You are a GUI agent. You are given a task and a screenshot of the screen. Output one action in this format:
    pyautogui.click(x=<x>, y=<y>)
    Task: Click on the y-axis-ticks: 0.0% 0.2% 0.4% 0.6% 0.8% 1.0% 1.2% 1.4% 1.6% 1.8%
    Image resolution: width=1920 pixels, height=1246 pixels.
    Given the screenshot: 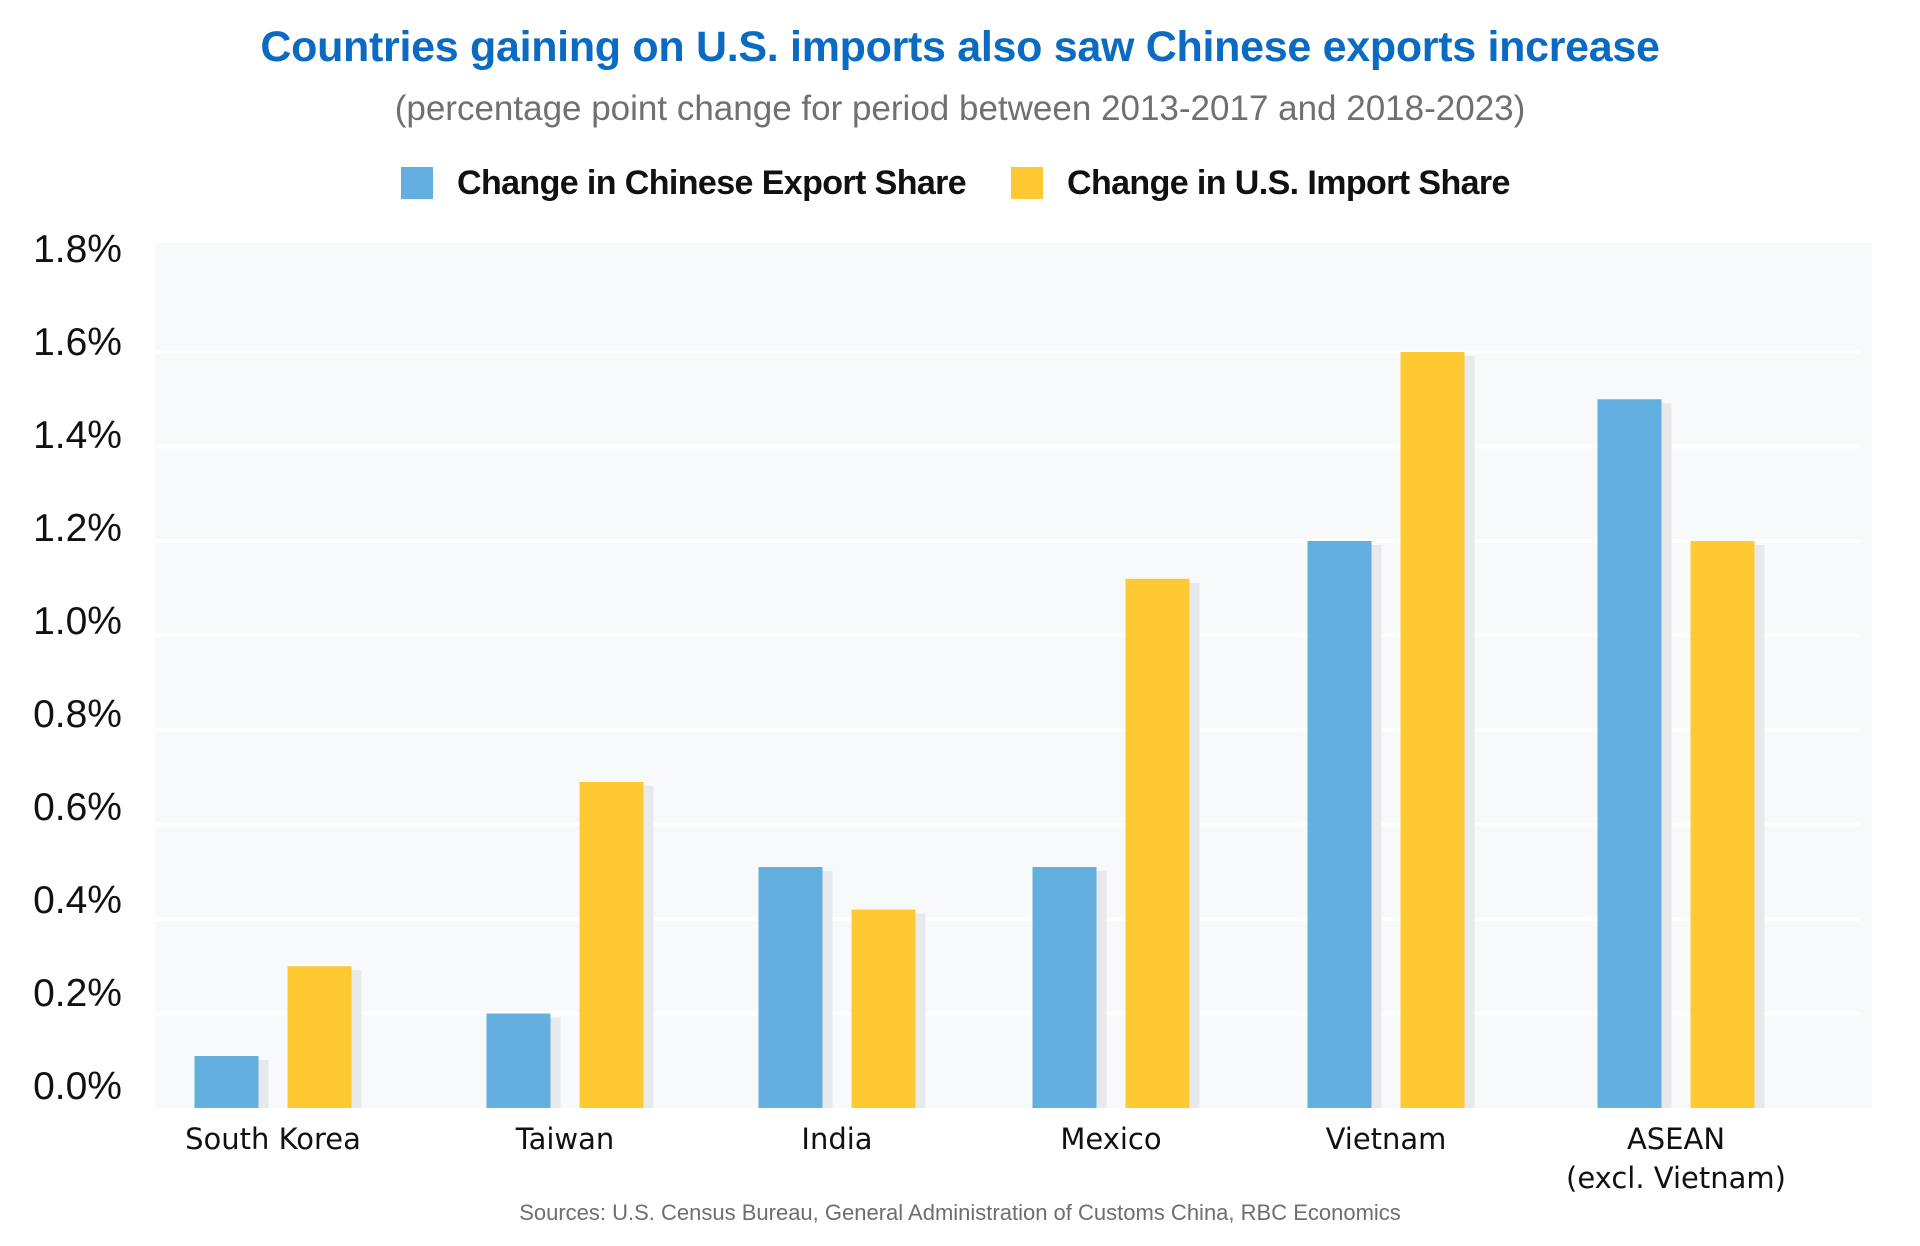 What is the action you would take?
    pyautogui.click(x=77, y=668)
    